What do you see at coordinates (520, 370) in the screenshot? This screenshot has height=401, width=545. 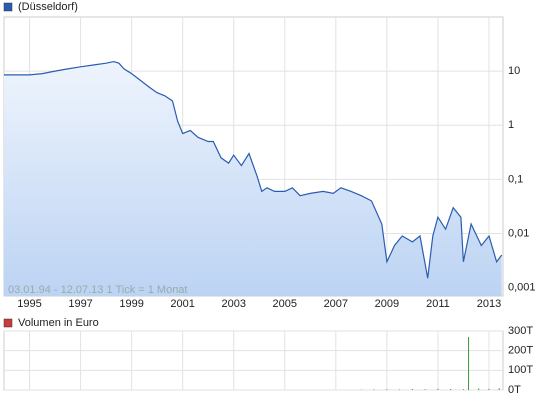 I see `y-tick-label: 100T` at bounding box center [520, 370].